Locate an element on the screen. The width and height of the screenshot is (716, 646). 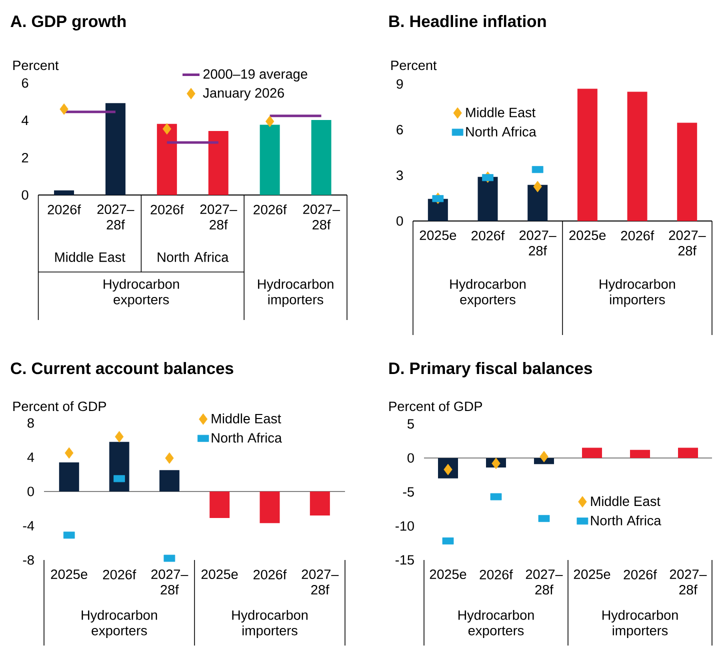
text: North Africa is located at coordinates (193, 257).